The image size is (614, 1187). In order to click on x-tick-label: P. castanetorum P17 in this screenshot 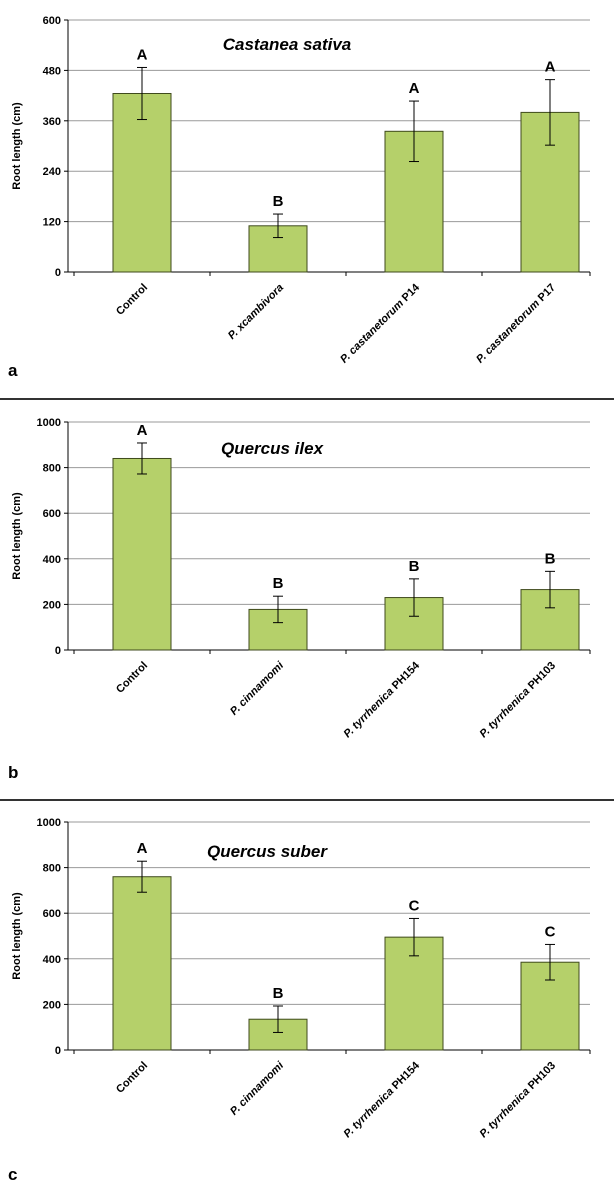, I will do `click(516, 324)`.